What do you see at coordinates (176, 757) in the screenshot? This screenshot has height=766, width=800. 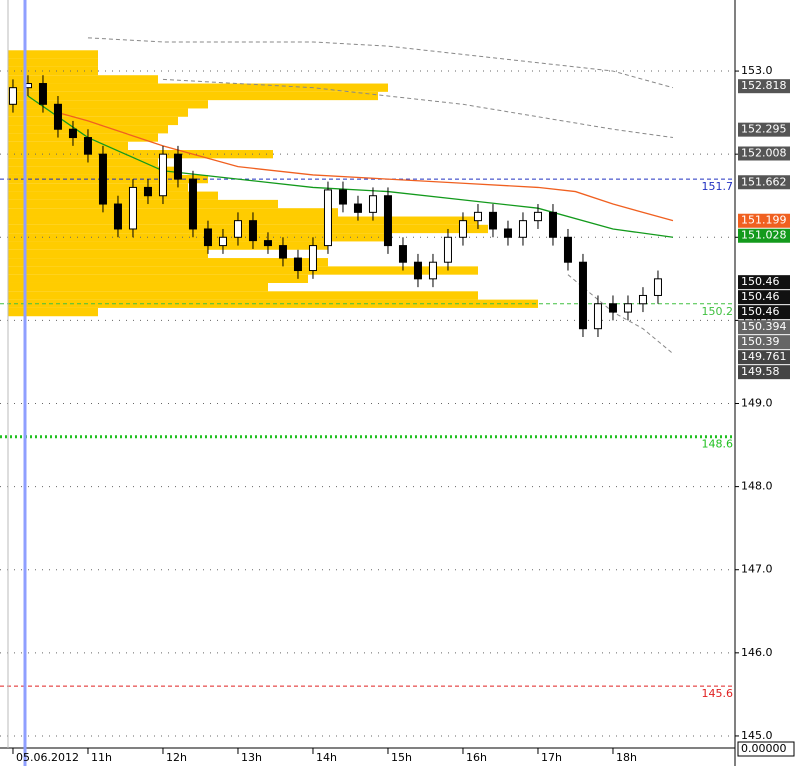 I see `x-tick-label: 12h` at bounding box center [176, 757].